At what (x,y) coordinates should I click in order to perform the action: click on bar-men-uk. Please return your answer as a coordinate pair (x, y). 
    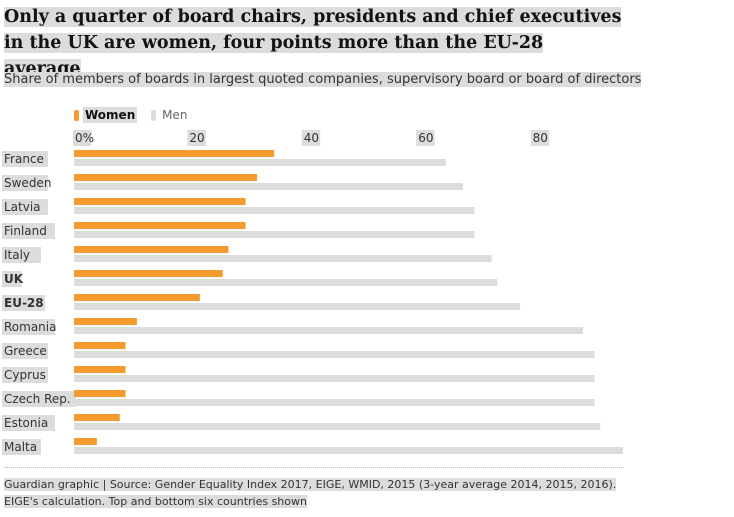
    Looking at the image, I should click on (286, 282).